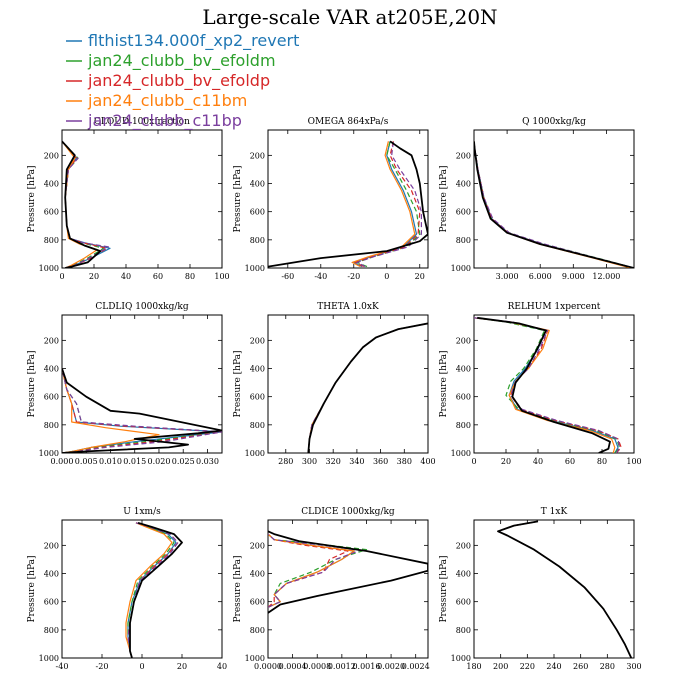  I want to click on x-tick-label: 0, so click(386, 276).